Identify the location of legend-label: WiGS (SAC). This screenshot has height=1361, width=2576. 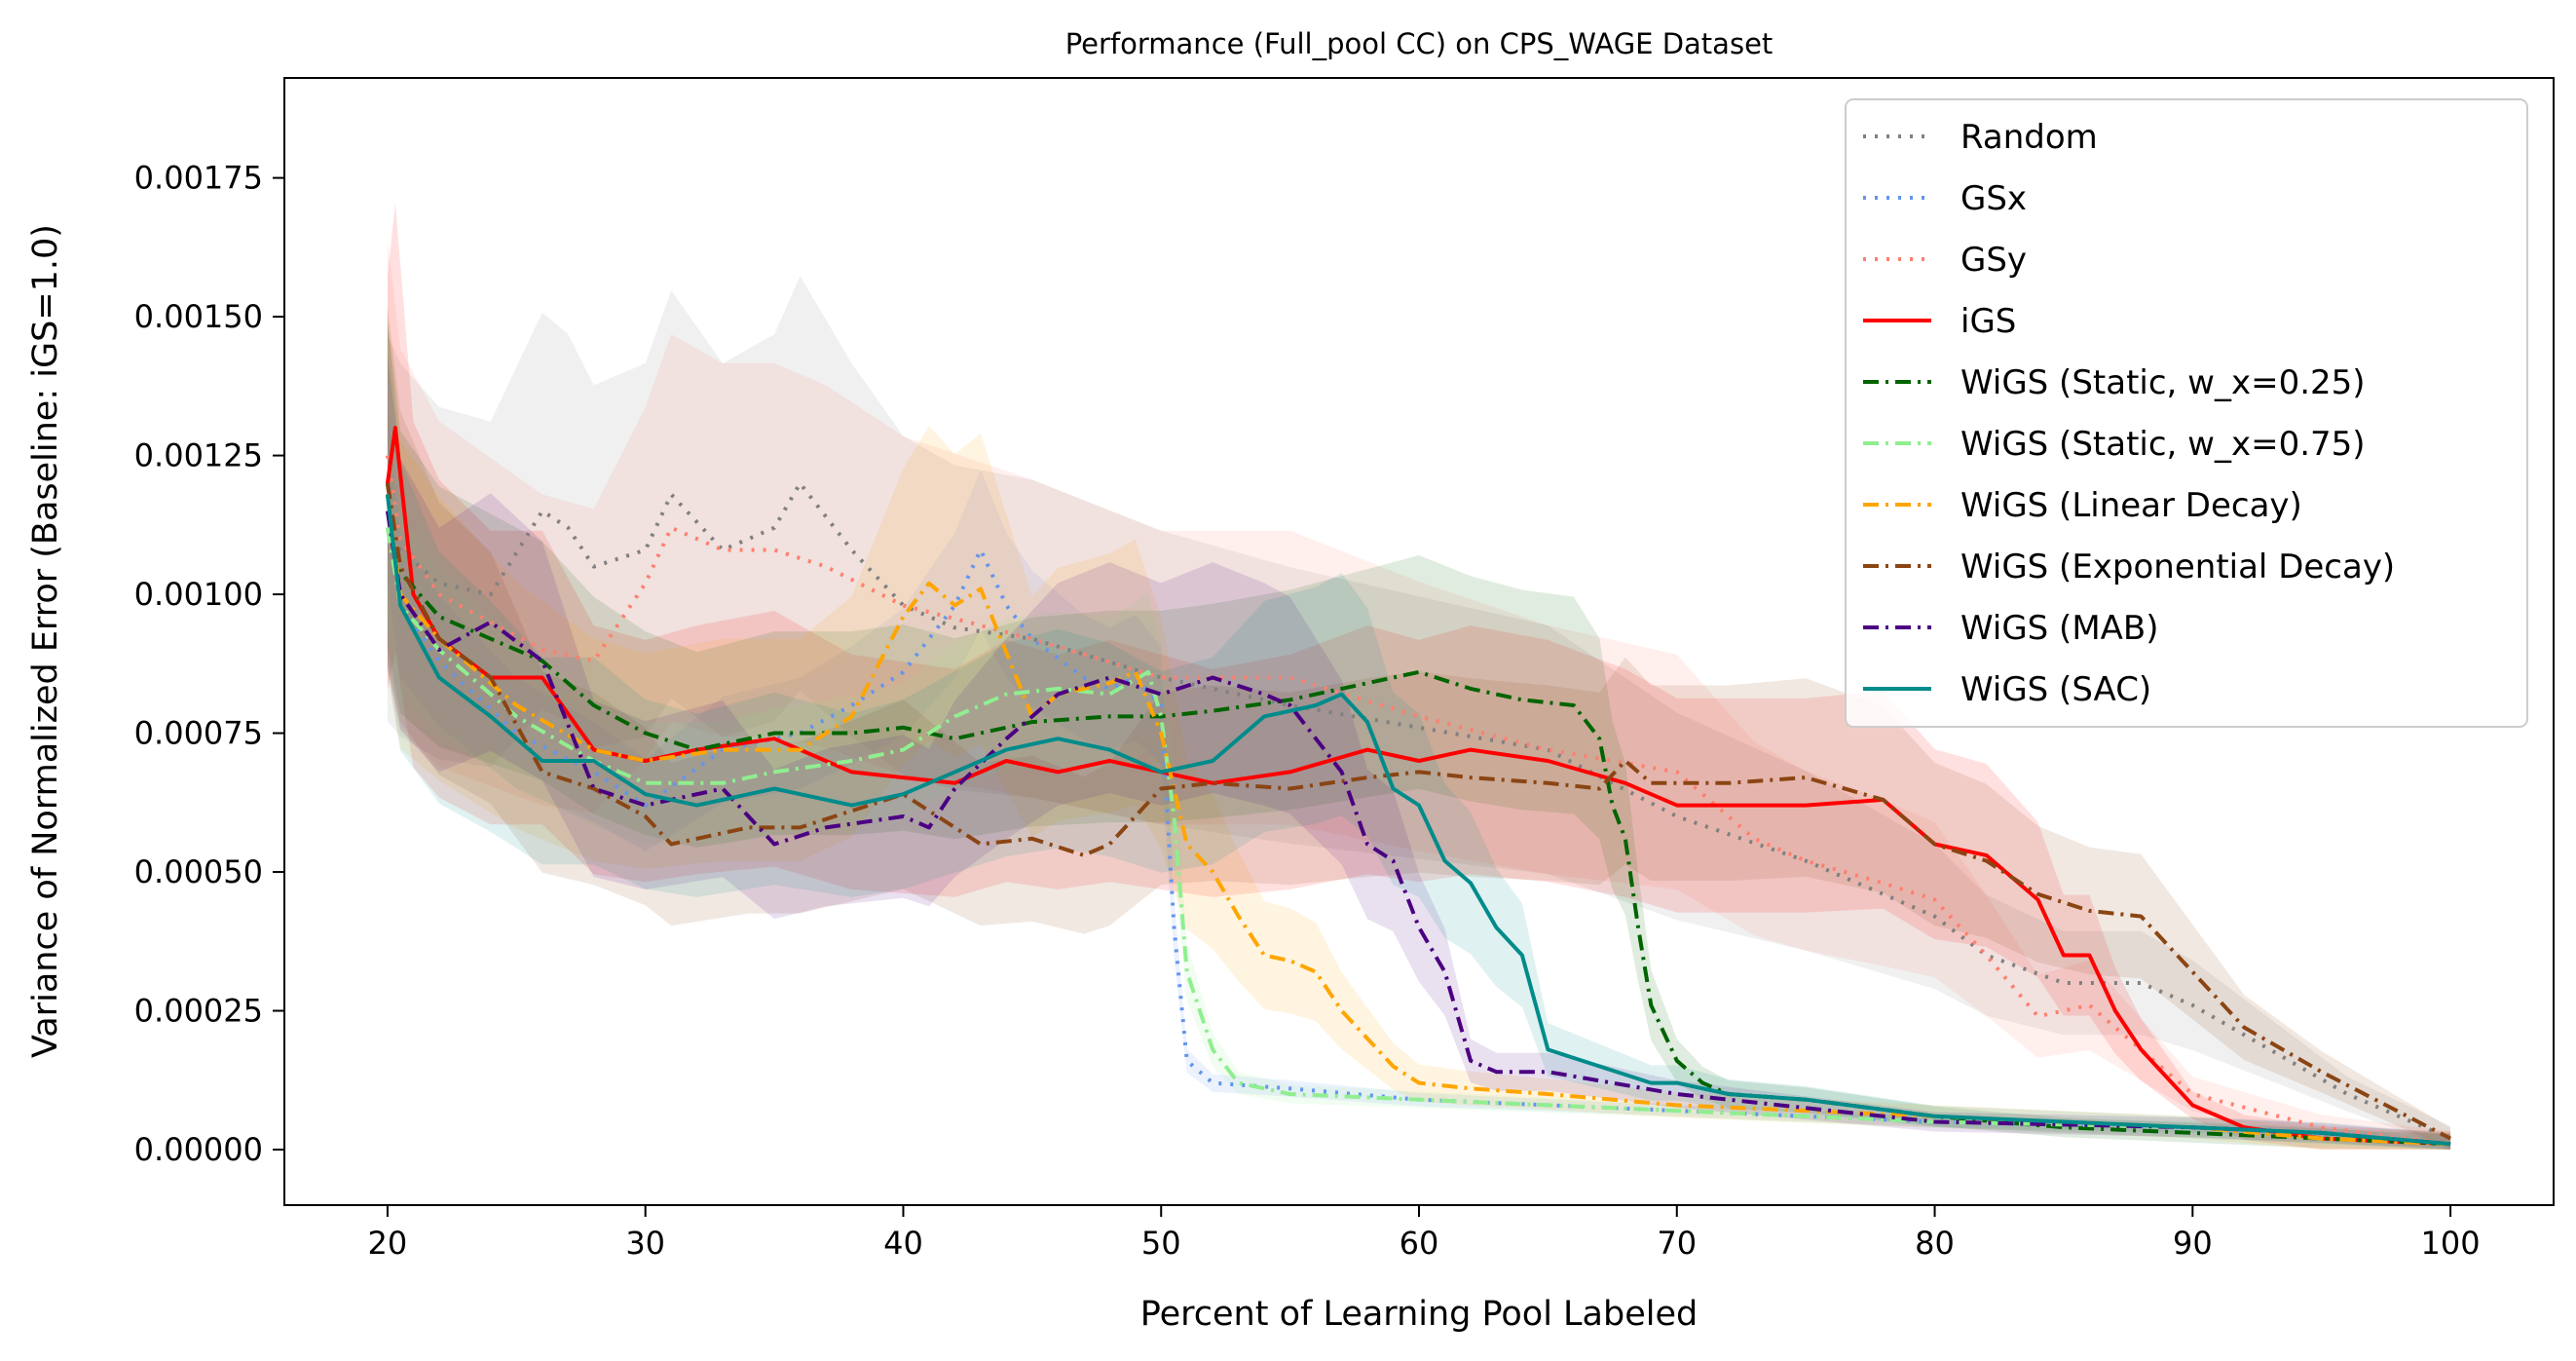
(2055, 690).